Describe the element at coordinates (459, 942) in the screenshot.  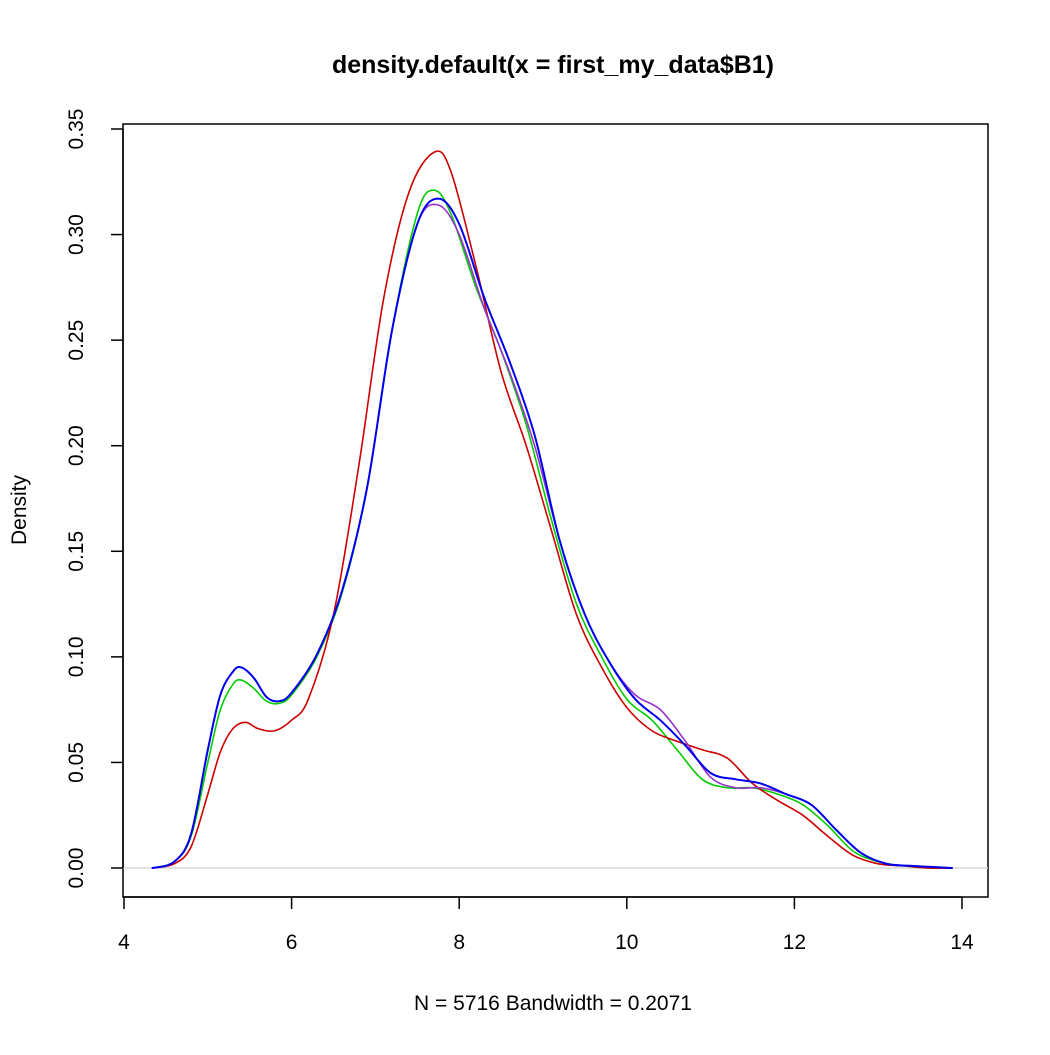
I see `x-tick-label-2: 8` at that location.